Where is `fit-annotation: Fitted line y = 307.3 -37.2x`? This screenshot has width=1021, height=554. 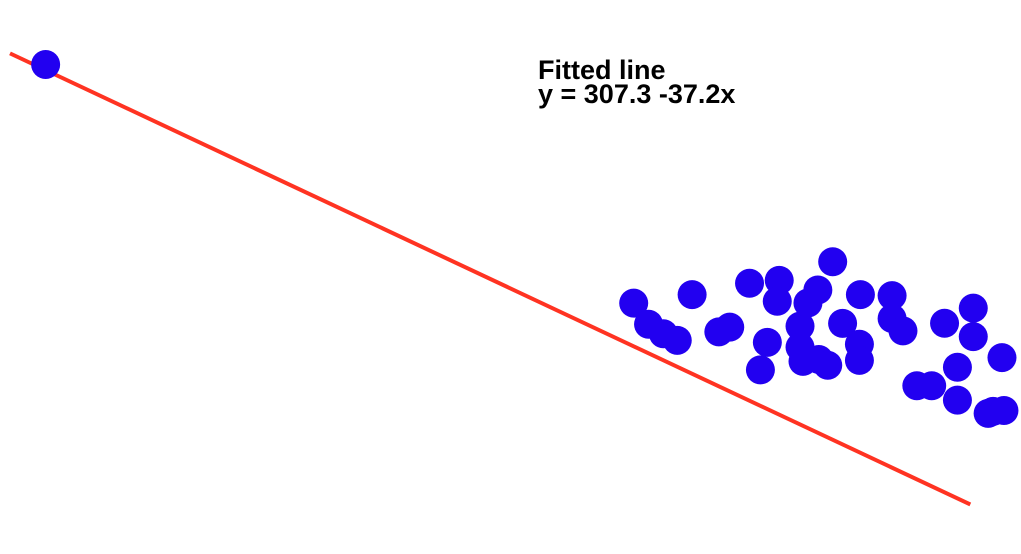
fit-annotation: Fitted line y = 307.3 -37.2x is located at coordinates (637, 82).